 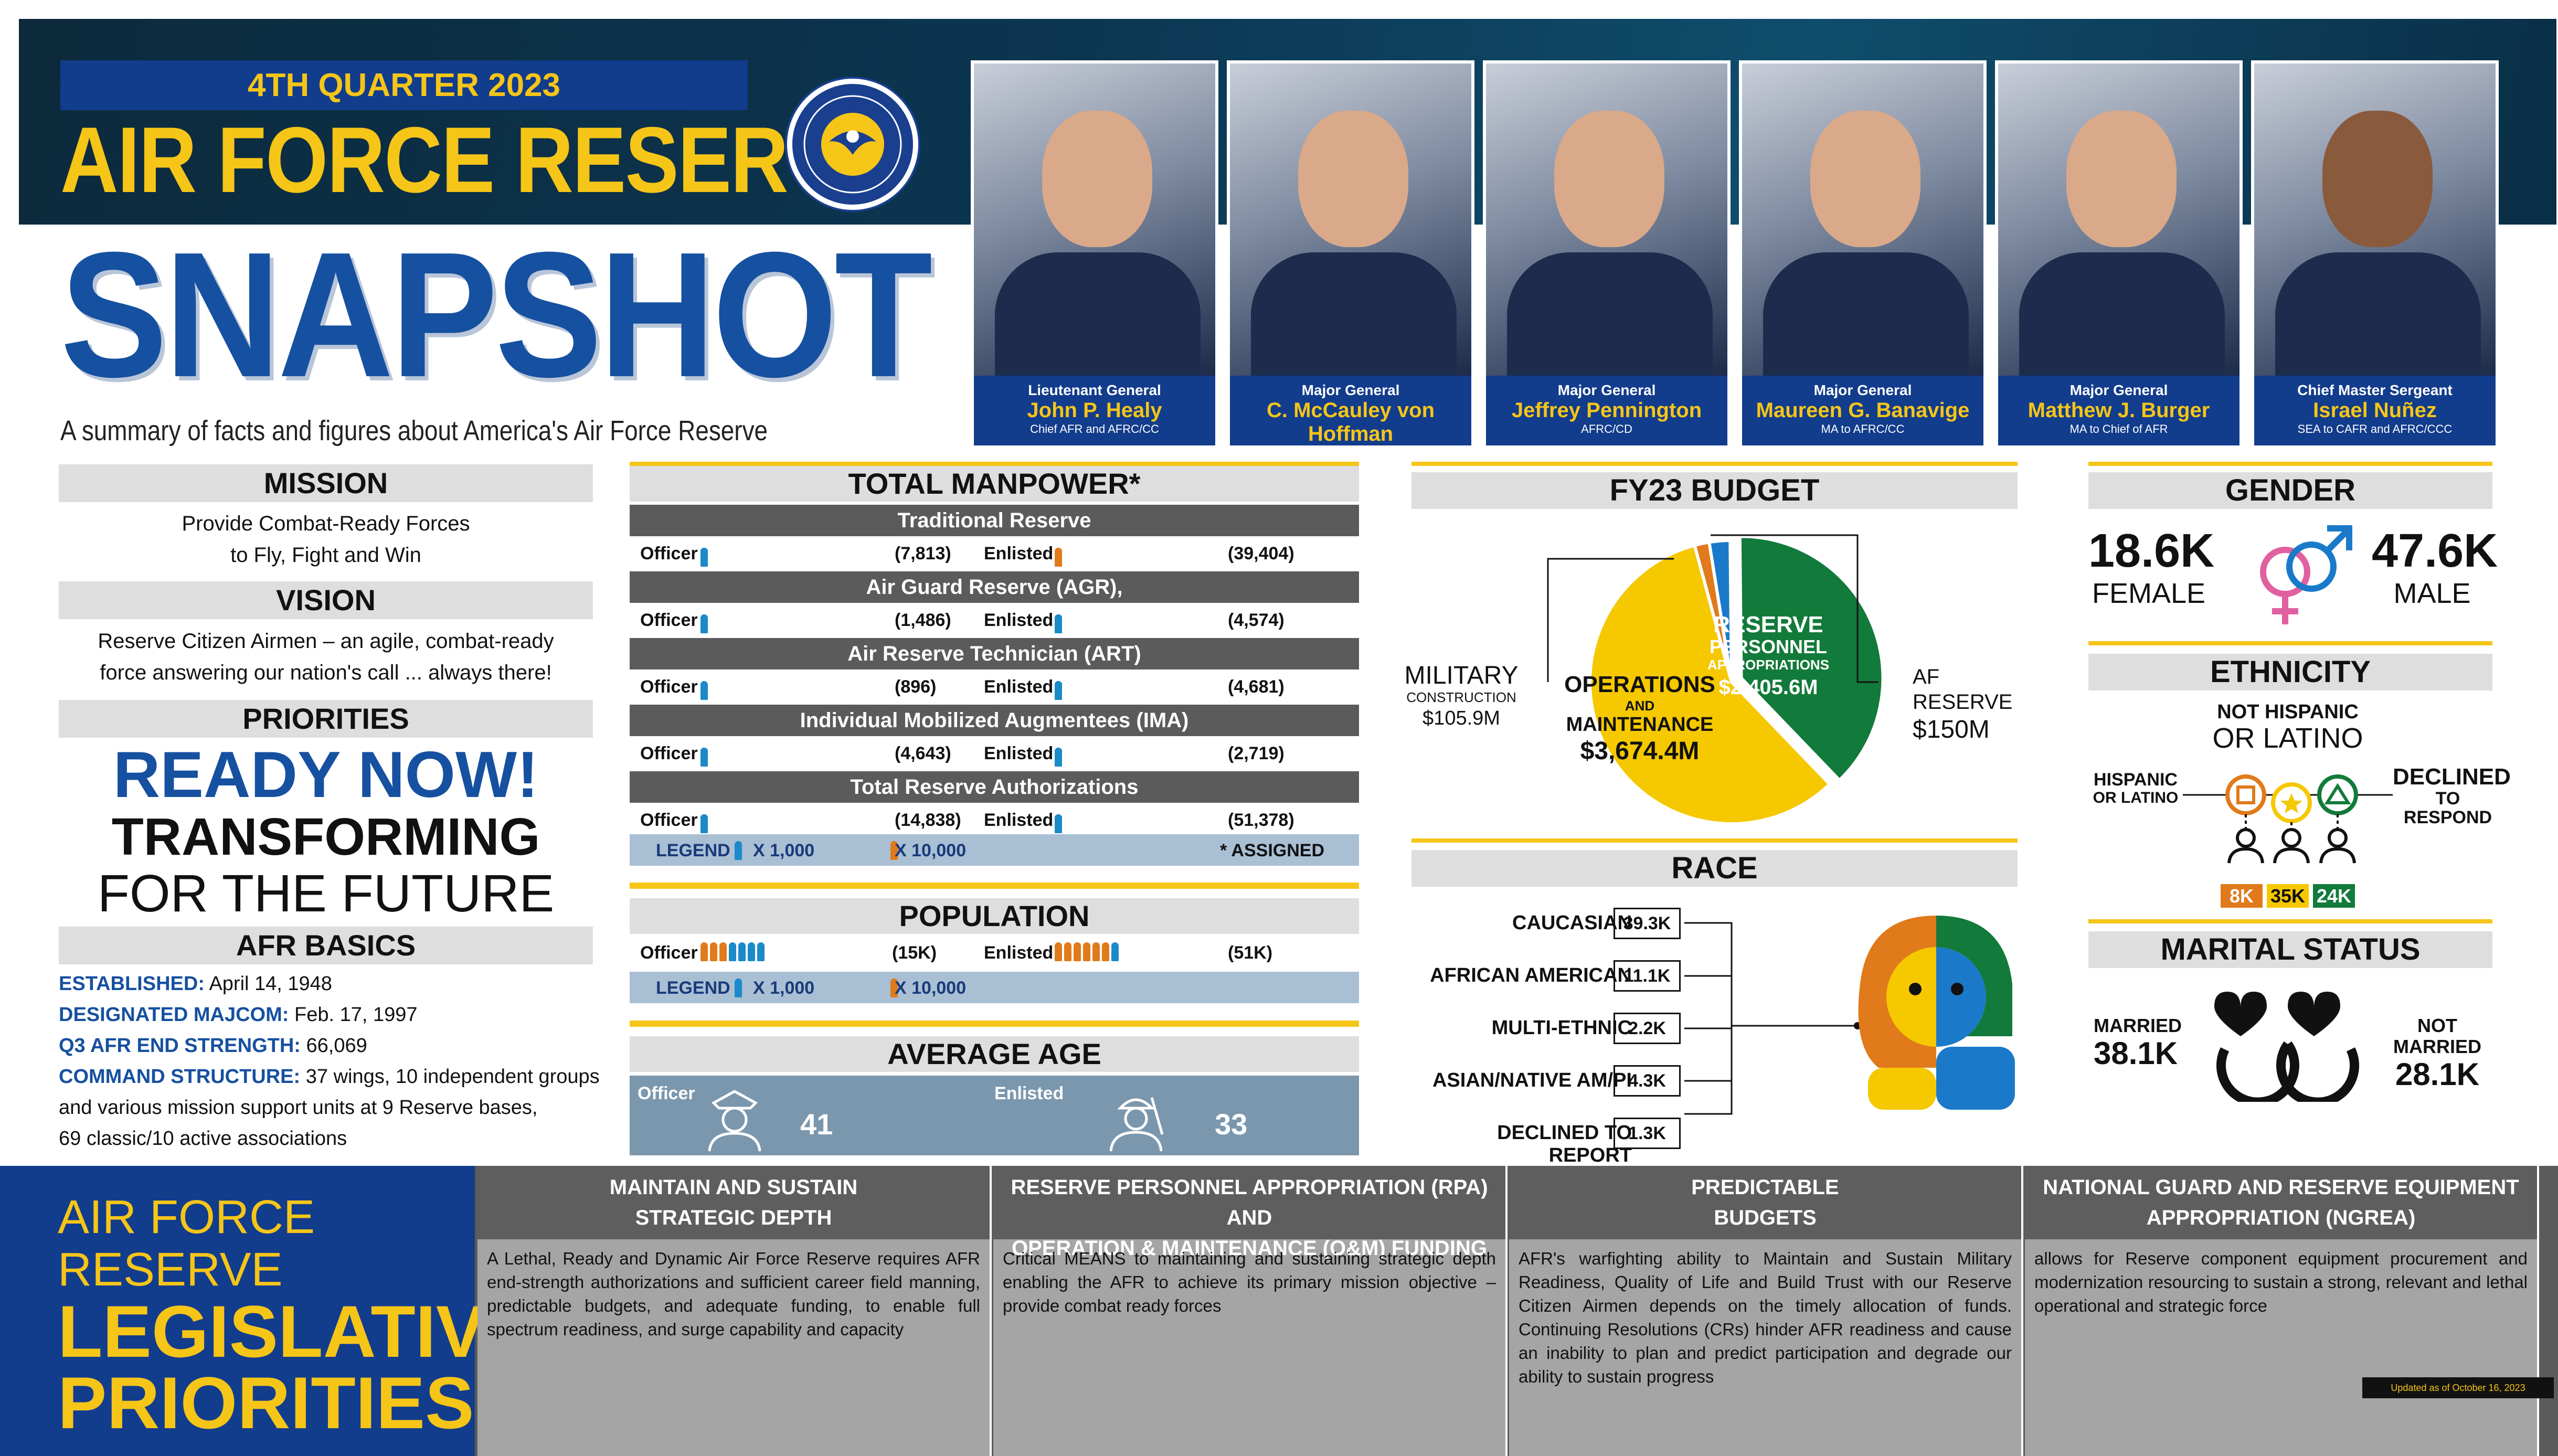 I want to click on leader-name: Matthew J. Burger, so click(x=2119, y=410).